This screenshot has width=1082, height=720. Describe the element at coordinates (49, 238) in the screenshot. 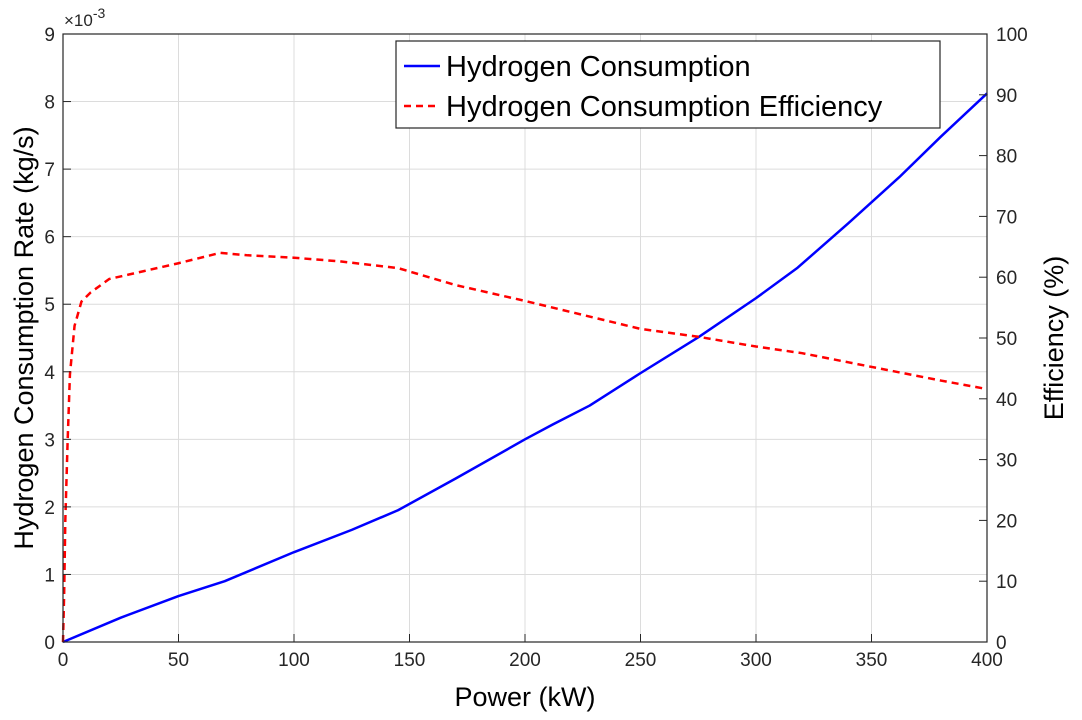

I see `y-left-tick-label: 6` at that location.